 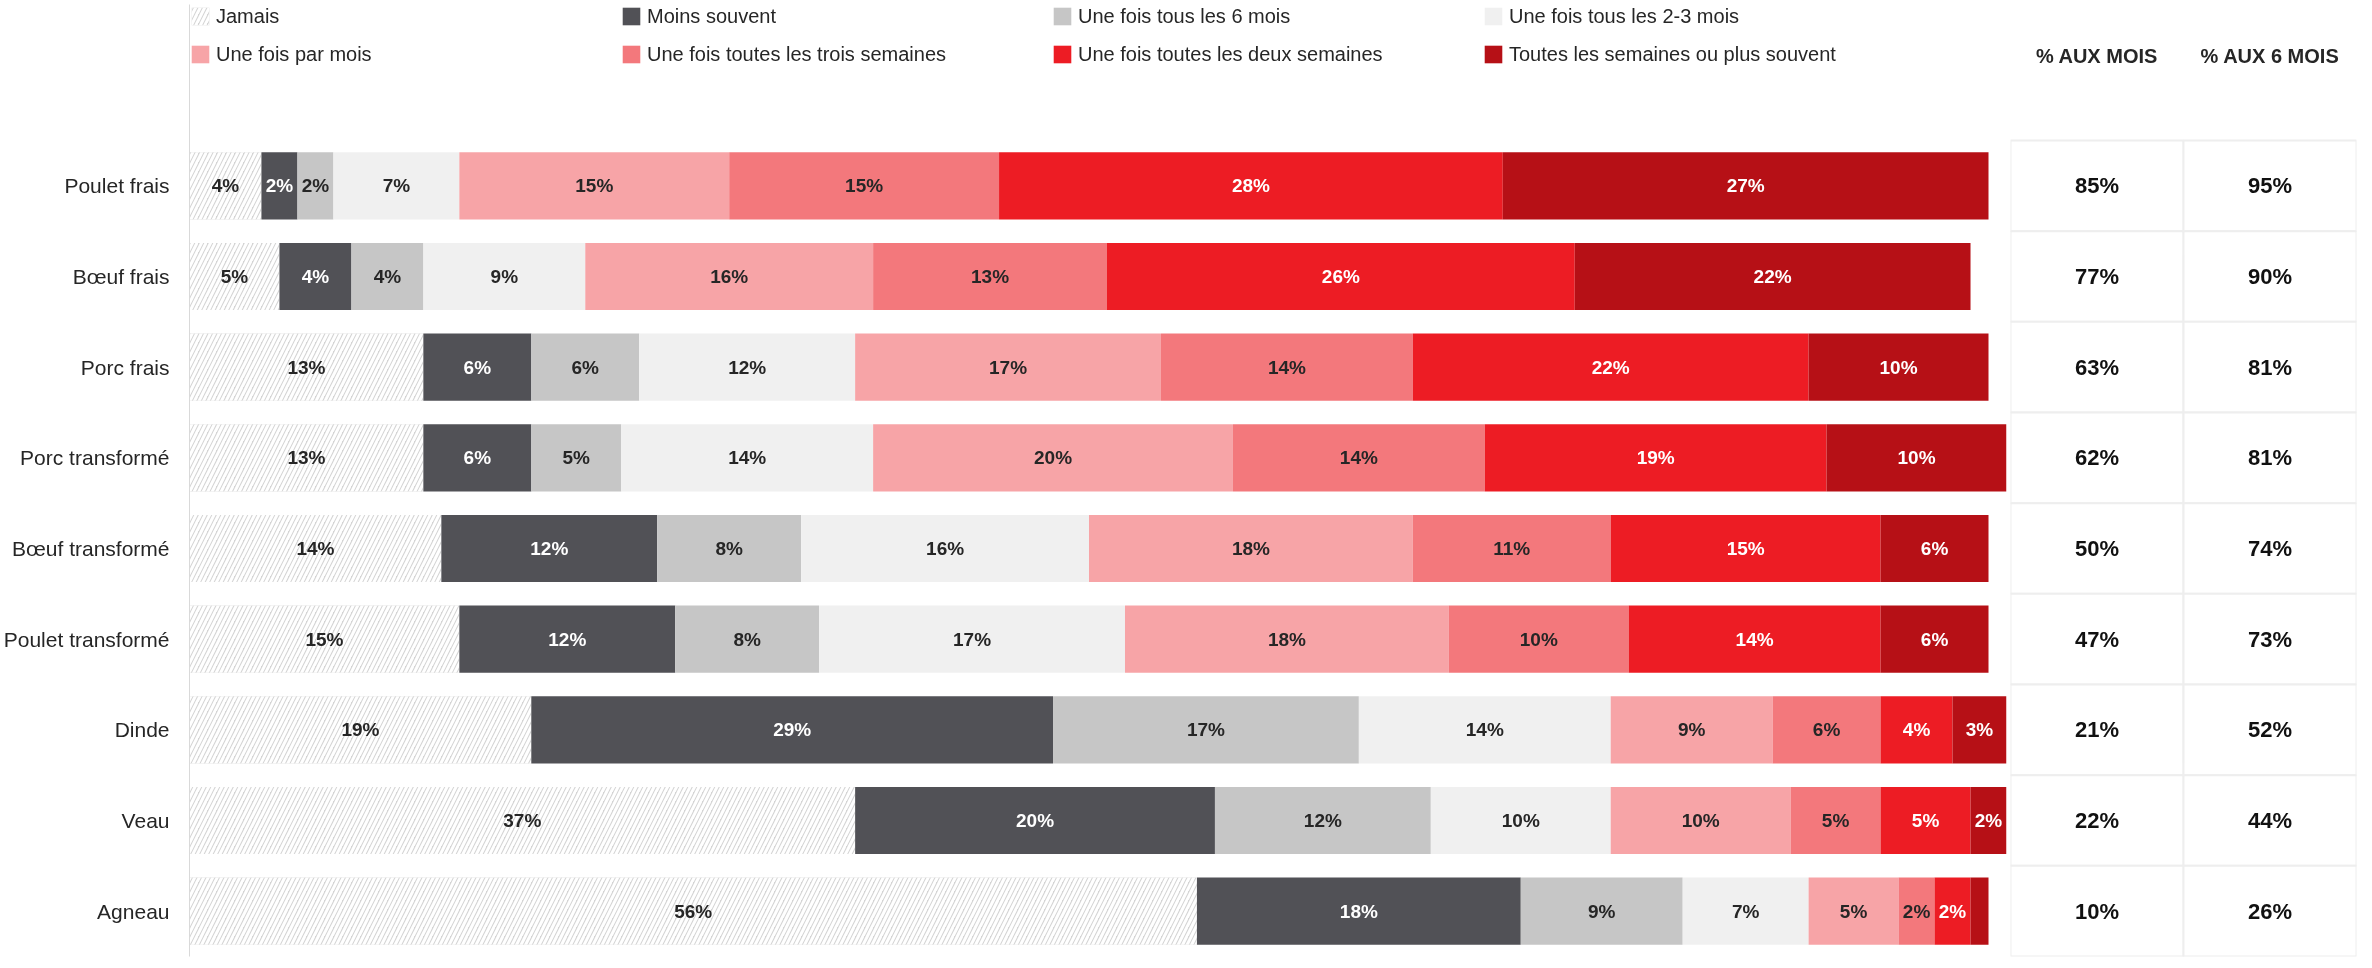 I want to click on data-label: 17%, so click(x=1008, y=367).